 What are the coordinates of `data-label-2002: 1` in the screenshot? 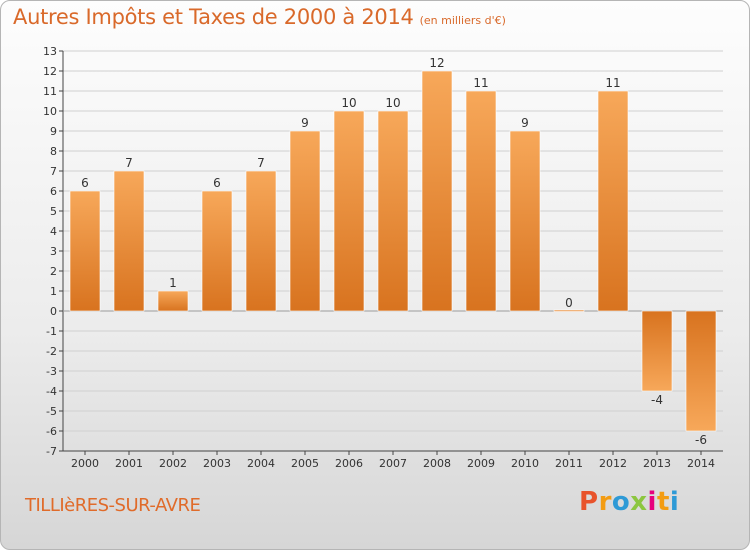 It's located at (173, 283).